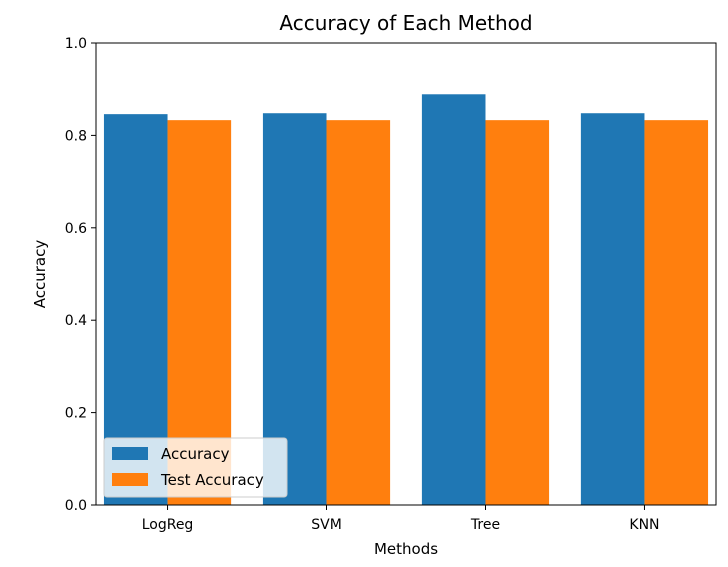 This screenshot has width=728, height=567. Describe the element at coordinates (76, 321) in the screenshot. I see `y-tick-label: 0.4` at that location.